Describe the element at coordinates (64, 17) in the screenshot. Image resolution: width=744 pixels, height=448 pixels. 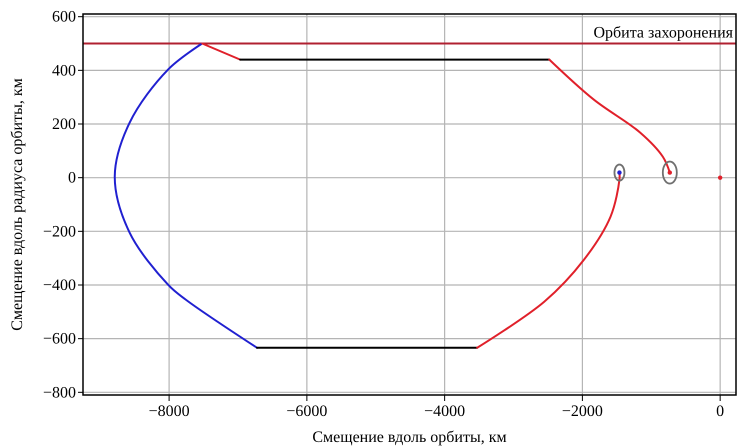
I see `y-tick-label: 600` at that location.